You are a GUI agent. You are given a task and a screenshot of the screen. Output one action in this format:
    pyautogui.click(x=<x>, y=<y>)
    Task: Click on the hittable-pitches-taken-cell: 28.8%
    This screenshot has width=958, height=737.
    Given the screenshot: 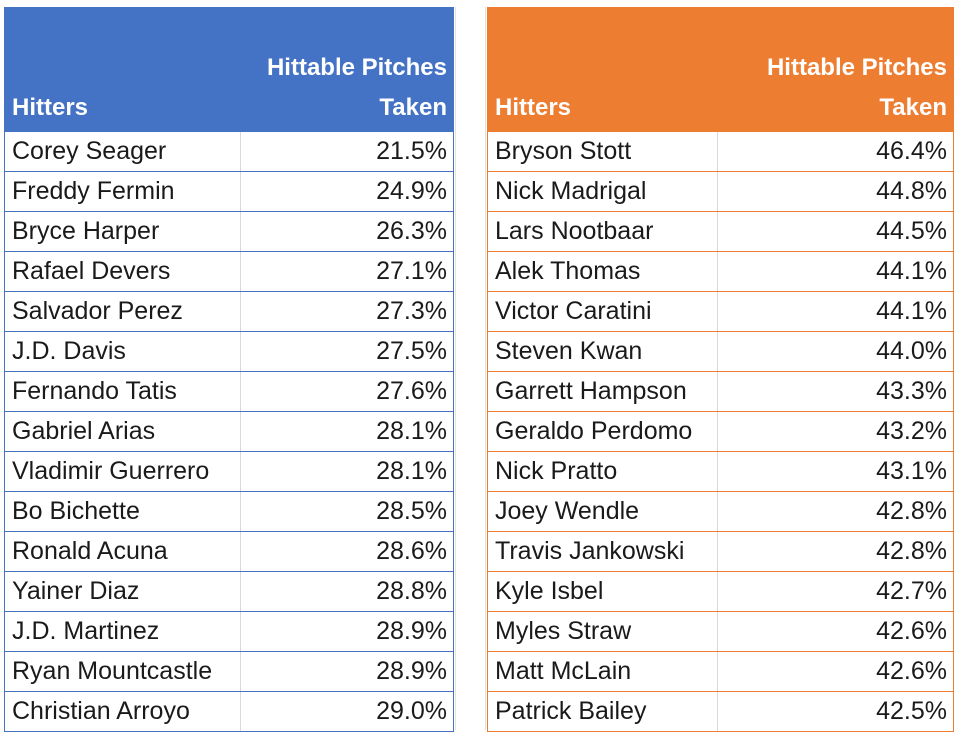 What is the action you would take?
    pyautogui.click(x=347, y=591)
    